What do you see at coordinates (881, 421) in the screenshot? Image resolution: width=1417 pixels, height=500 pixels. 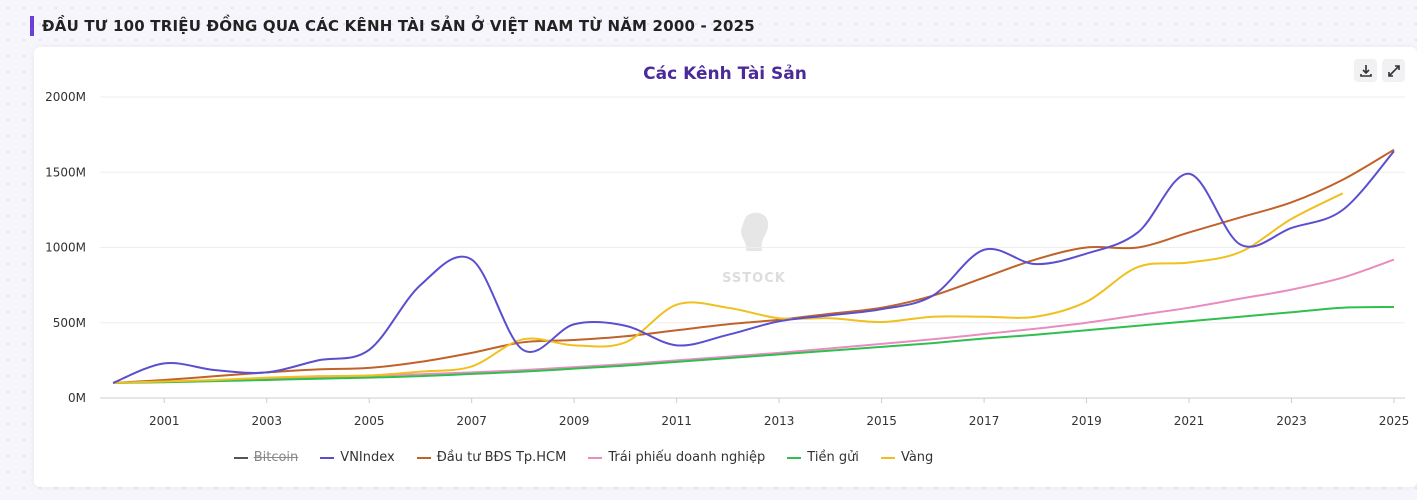 I see `x-tick-label: 2015` at bounding box center [881, 421].